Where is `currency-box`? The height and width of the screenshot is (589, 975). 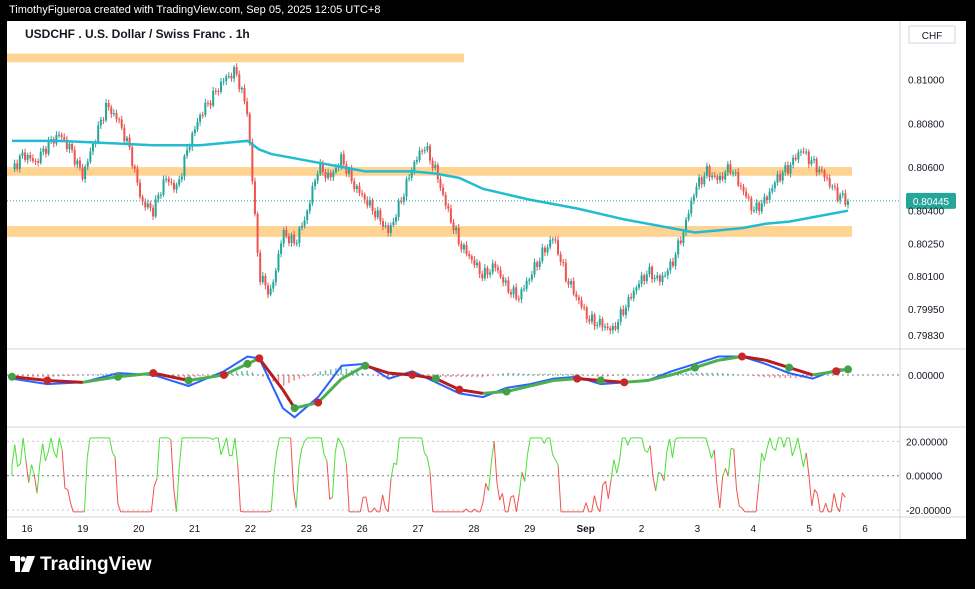
currency-box is located at coordinates (932, 34).